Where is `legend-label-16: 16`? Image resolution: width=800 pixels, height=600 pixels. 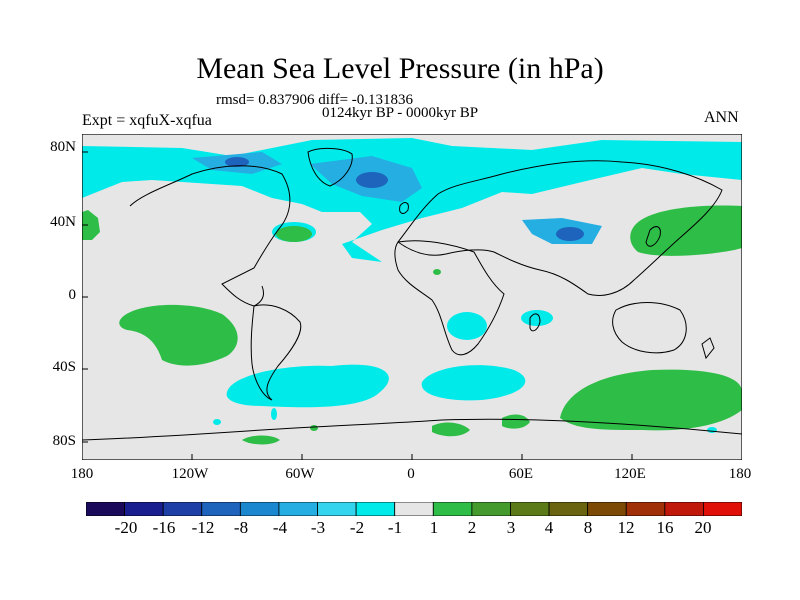 legend-label-16: 16 is located at coordinates (665, 527).